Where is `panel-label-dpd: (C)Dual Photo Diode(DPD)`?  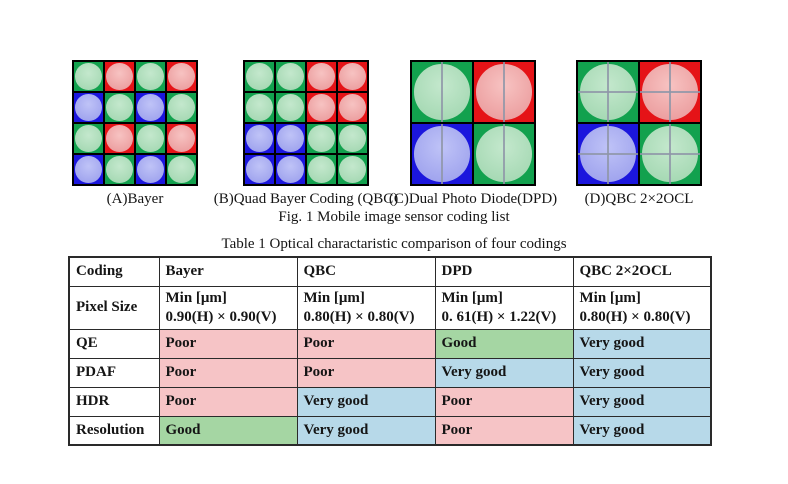 panel-label-dpd: (C)Dual Photo Diode(DPD) is located at coordinates (473, 199).